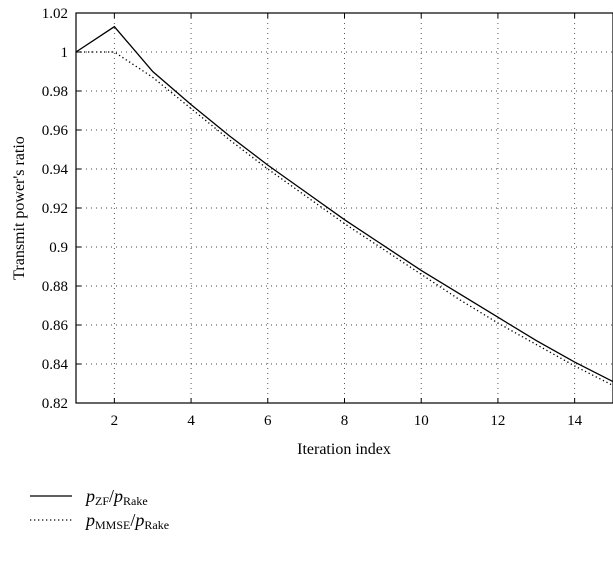  I want to click on y-tick-label: 0.98, so click(55, 92).